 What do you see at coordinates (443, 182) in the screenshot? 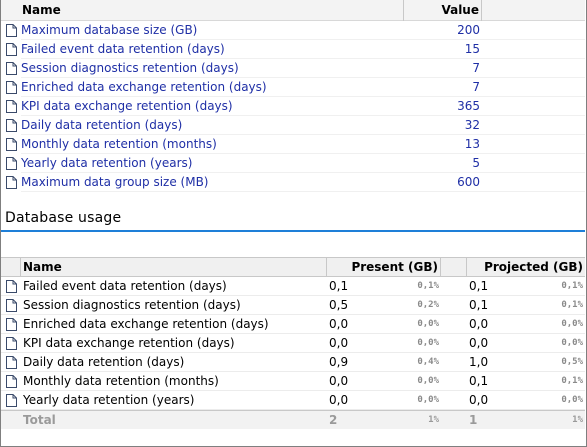
I see `setting-value: 600` at bounding box center [443, 182].